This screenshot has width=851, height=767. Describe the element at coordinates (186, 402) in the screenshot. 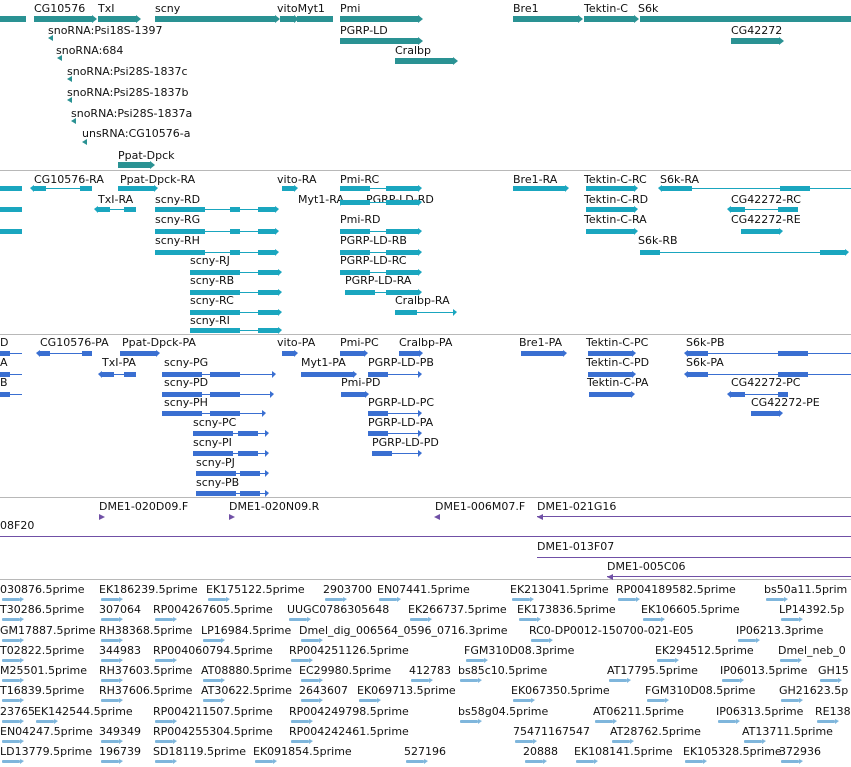

I see `protein-label: scny-PH` at that location.